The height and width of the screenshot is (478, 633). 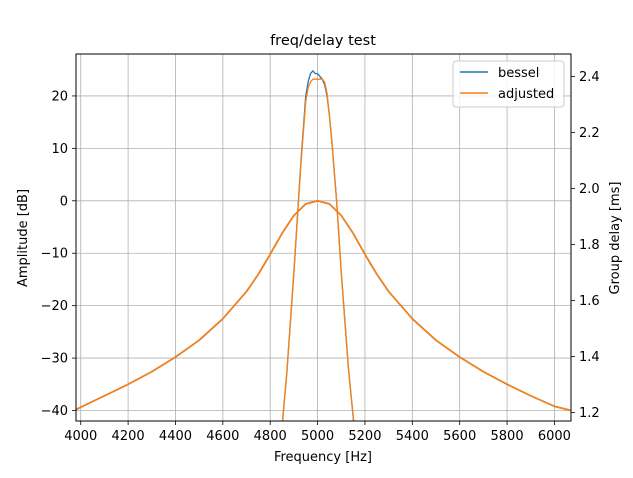 I want to click on y-tick-label: −20, so click(x=54, y=306).